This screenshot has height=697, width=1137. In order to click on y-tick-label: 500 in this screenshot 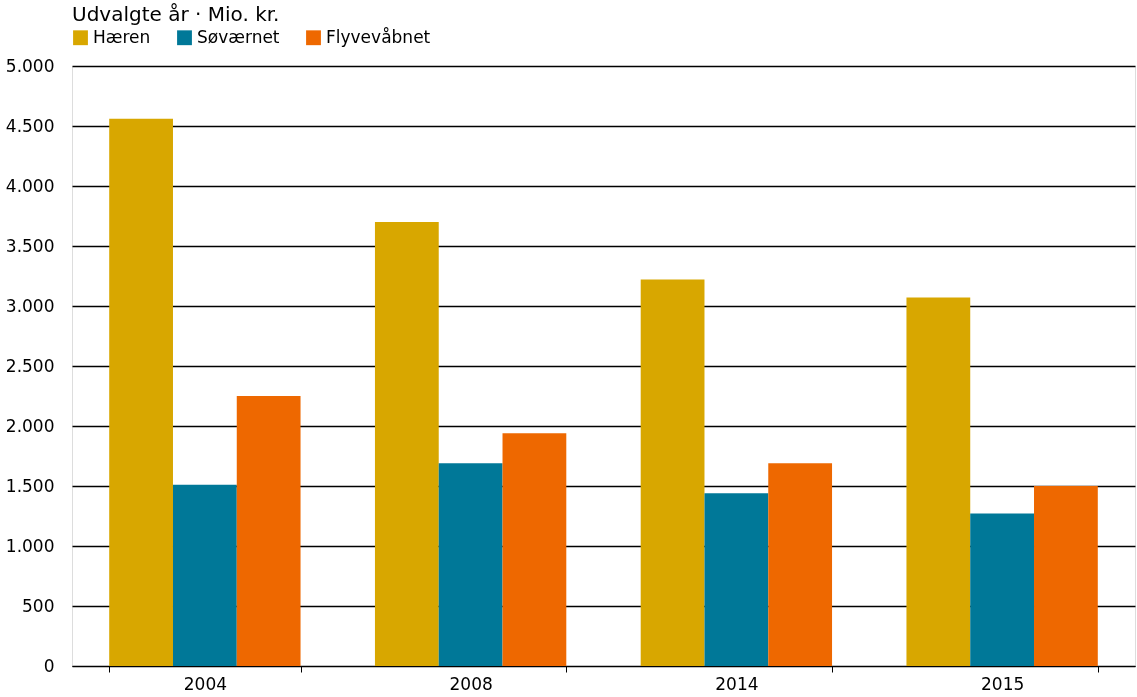, I will do `click(38, 605)`.